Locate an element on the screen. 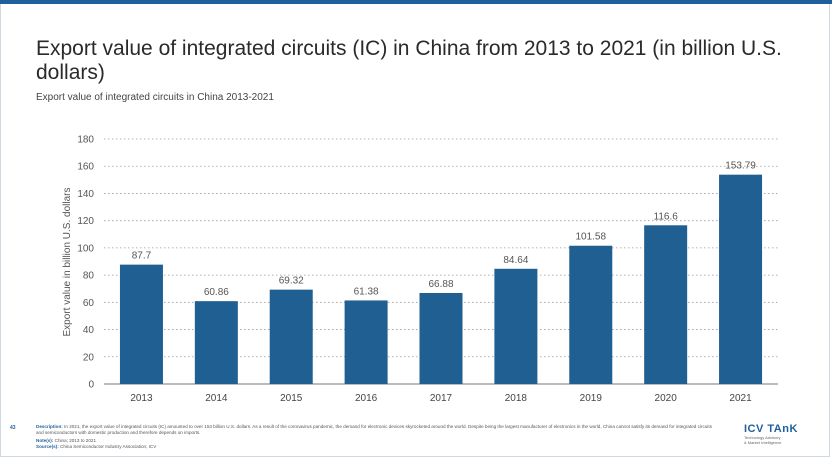 The width and height of the screenshot is (832, 459). x-axis-ticks: 2013 2014 2015 2016 2017 2018 2019 2020 2021 is located at coordinates (441, 398).